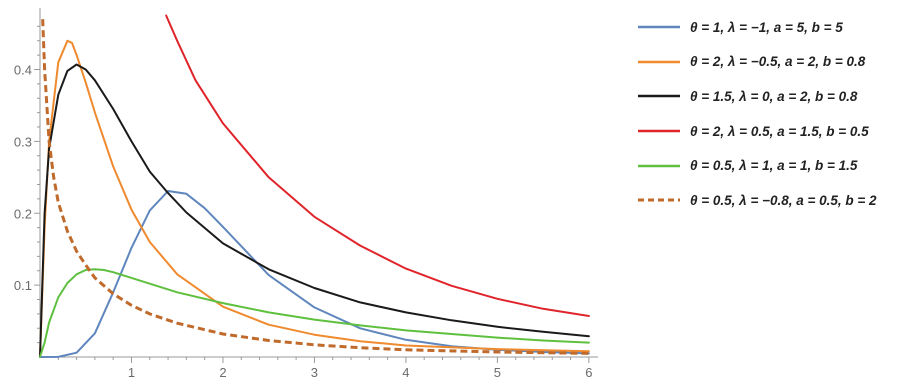  What do you see at coordinates (23, 213) in the screenshot?
I see `y-tick-label: 0.2` at bounding box center [23, 213].